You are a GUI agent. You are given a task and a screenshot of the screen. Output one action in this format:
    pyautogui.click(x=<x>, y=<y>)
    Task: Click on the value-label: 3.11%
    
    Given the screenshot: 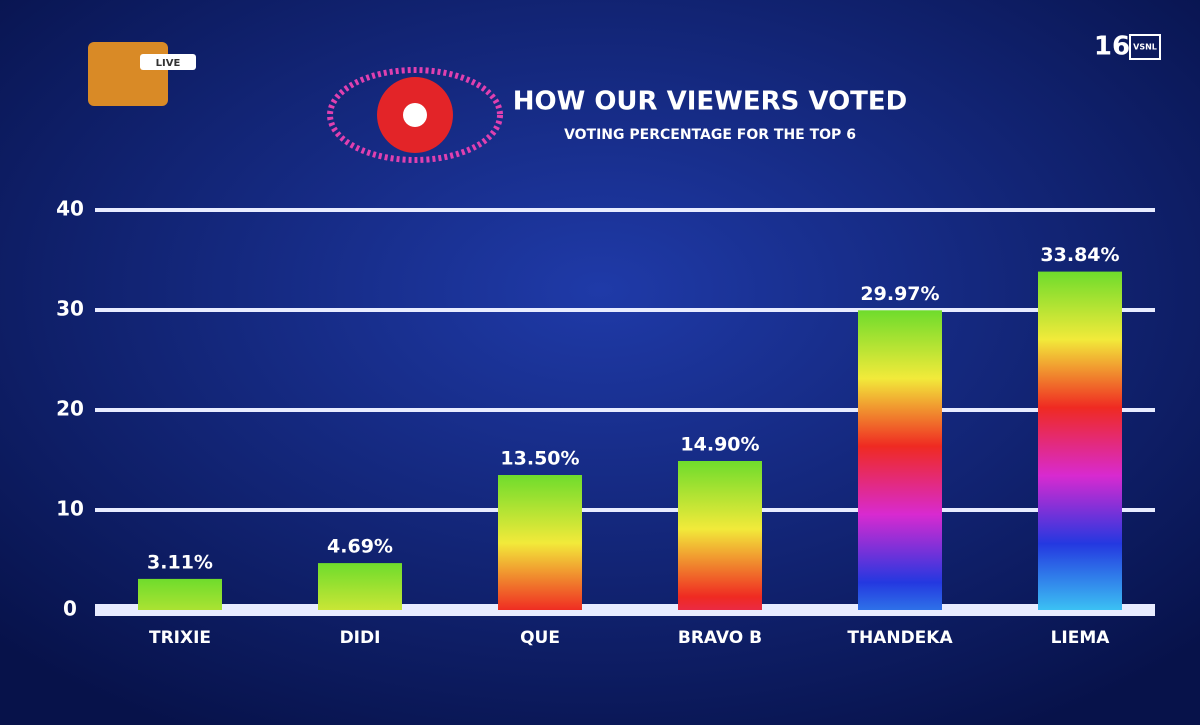 What is the action you would take?
    pyautogui.click(x=180, y=562)
    